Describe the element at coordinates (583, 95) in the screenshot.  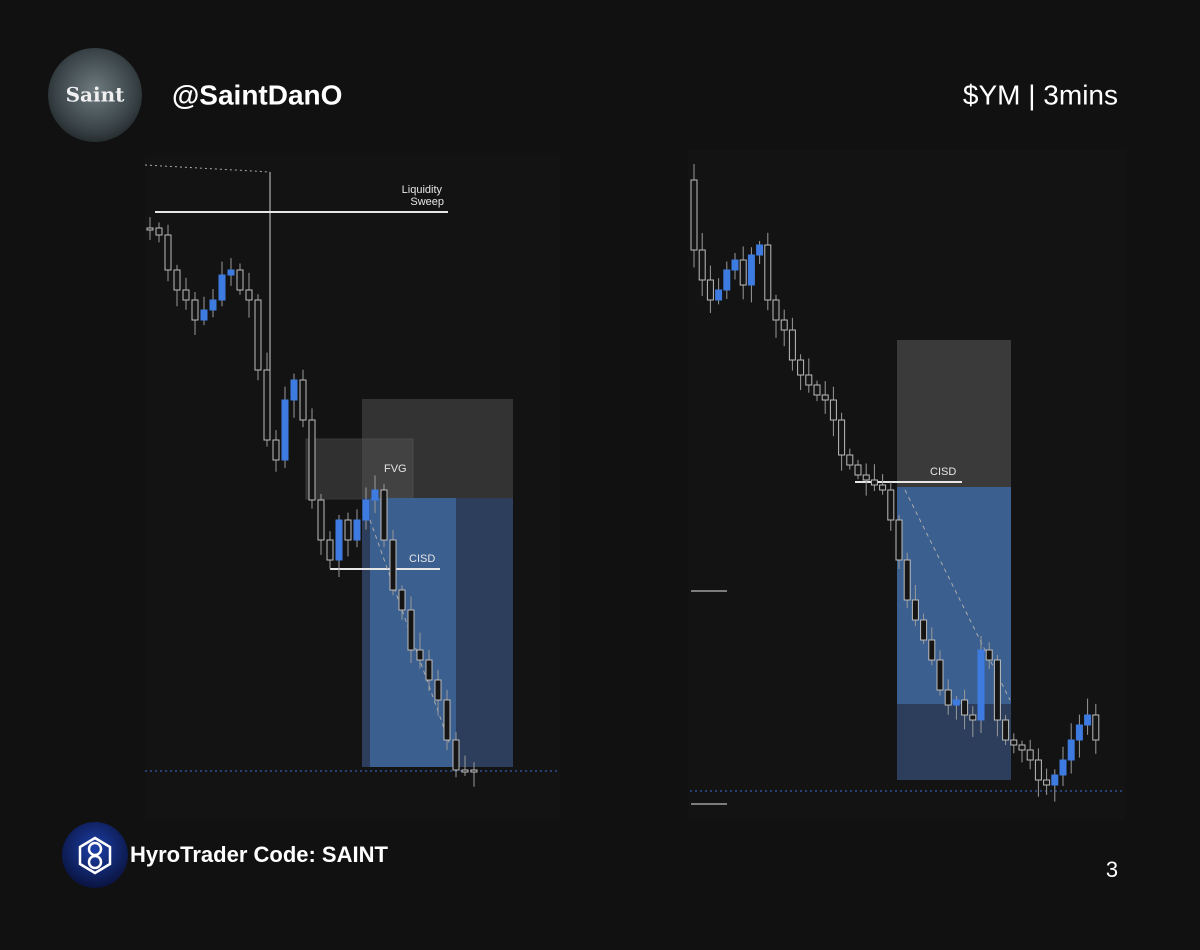
I see `header: Saint @SaintDanO $YM | 3mins` at that location.